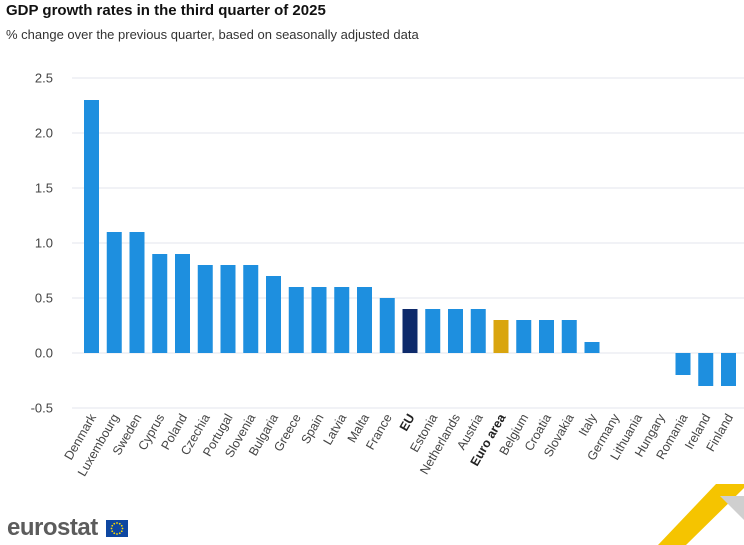  What do you see at coordinates (706, 369) in the screenshot?
I see `bar-ireland` at bounding box center [706, 369].